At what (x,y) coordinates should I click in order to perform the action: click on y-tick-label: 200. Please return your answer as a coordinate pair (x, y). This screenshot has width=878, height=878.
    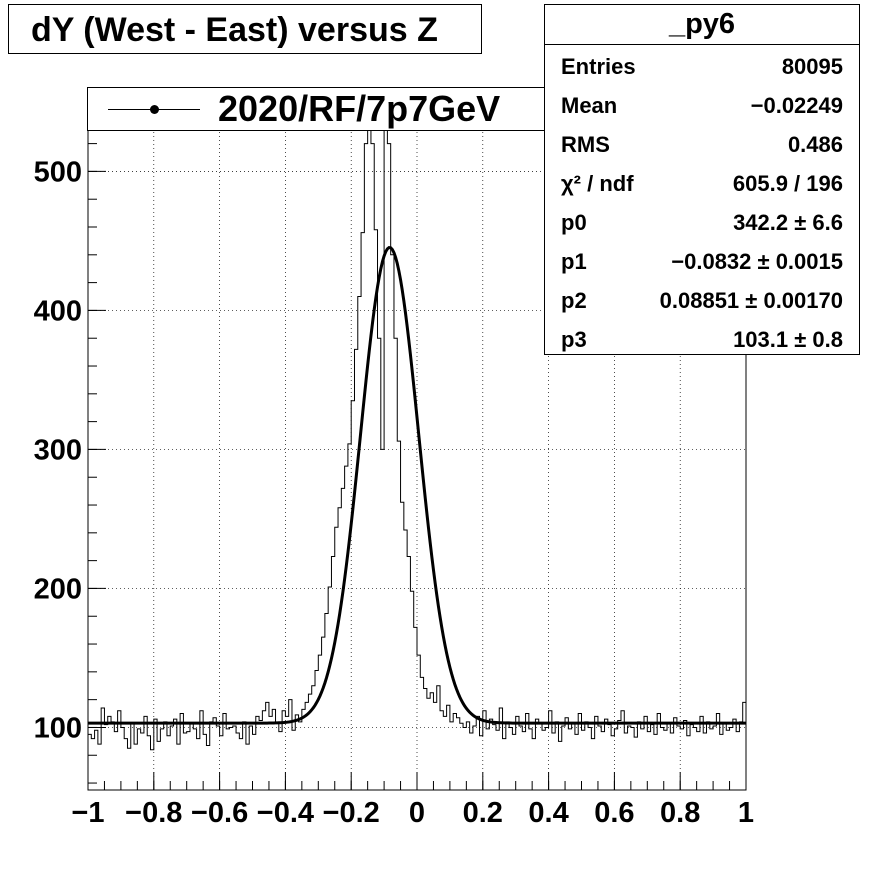
    Looking at the image, I should click on (58, 589).